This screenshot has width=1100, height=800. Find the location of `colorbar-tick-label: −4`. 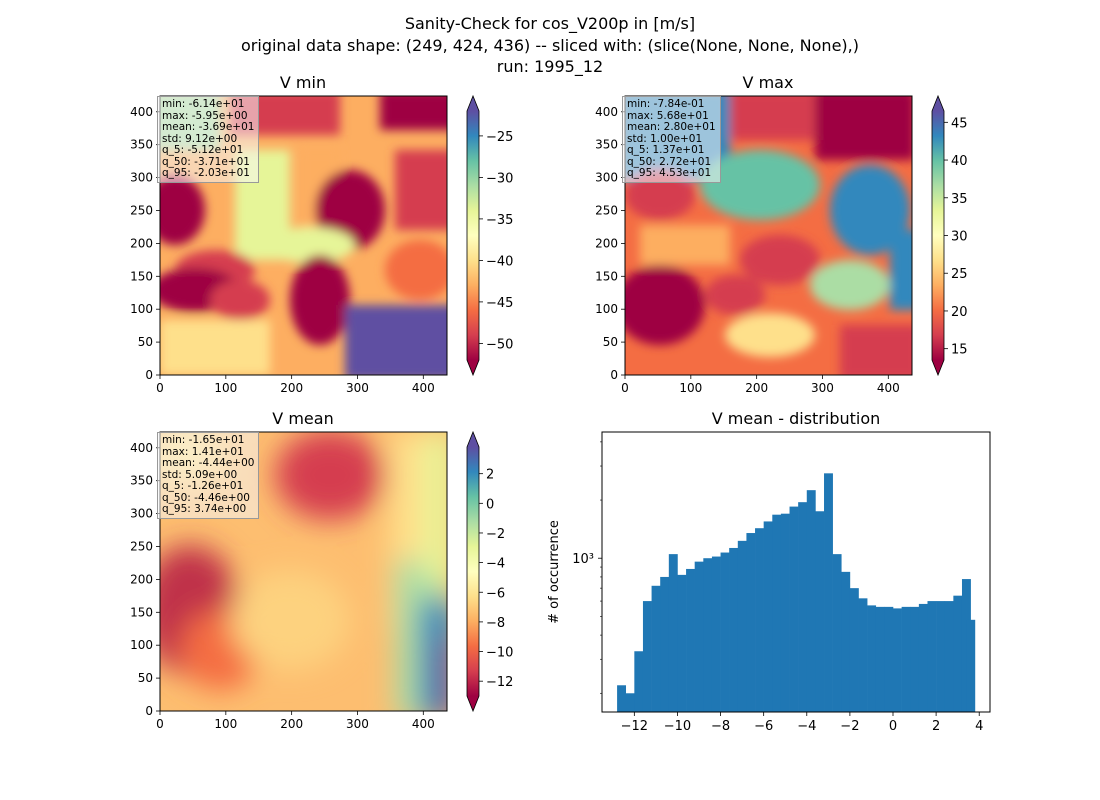

colorbar-tick-label: −4 is located at coordinates (495, 564).